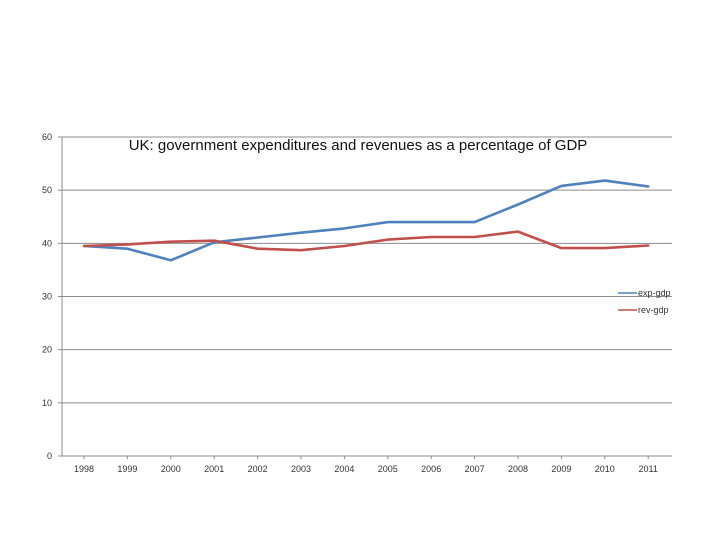 The image size is (720, 540). I want to click on x-tick-label: 2010, so click(605, 469).